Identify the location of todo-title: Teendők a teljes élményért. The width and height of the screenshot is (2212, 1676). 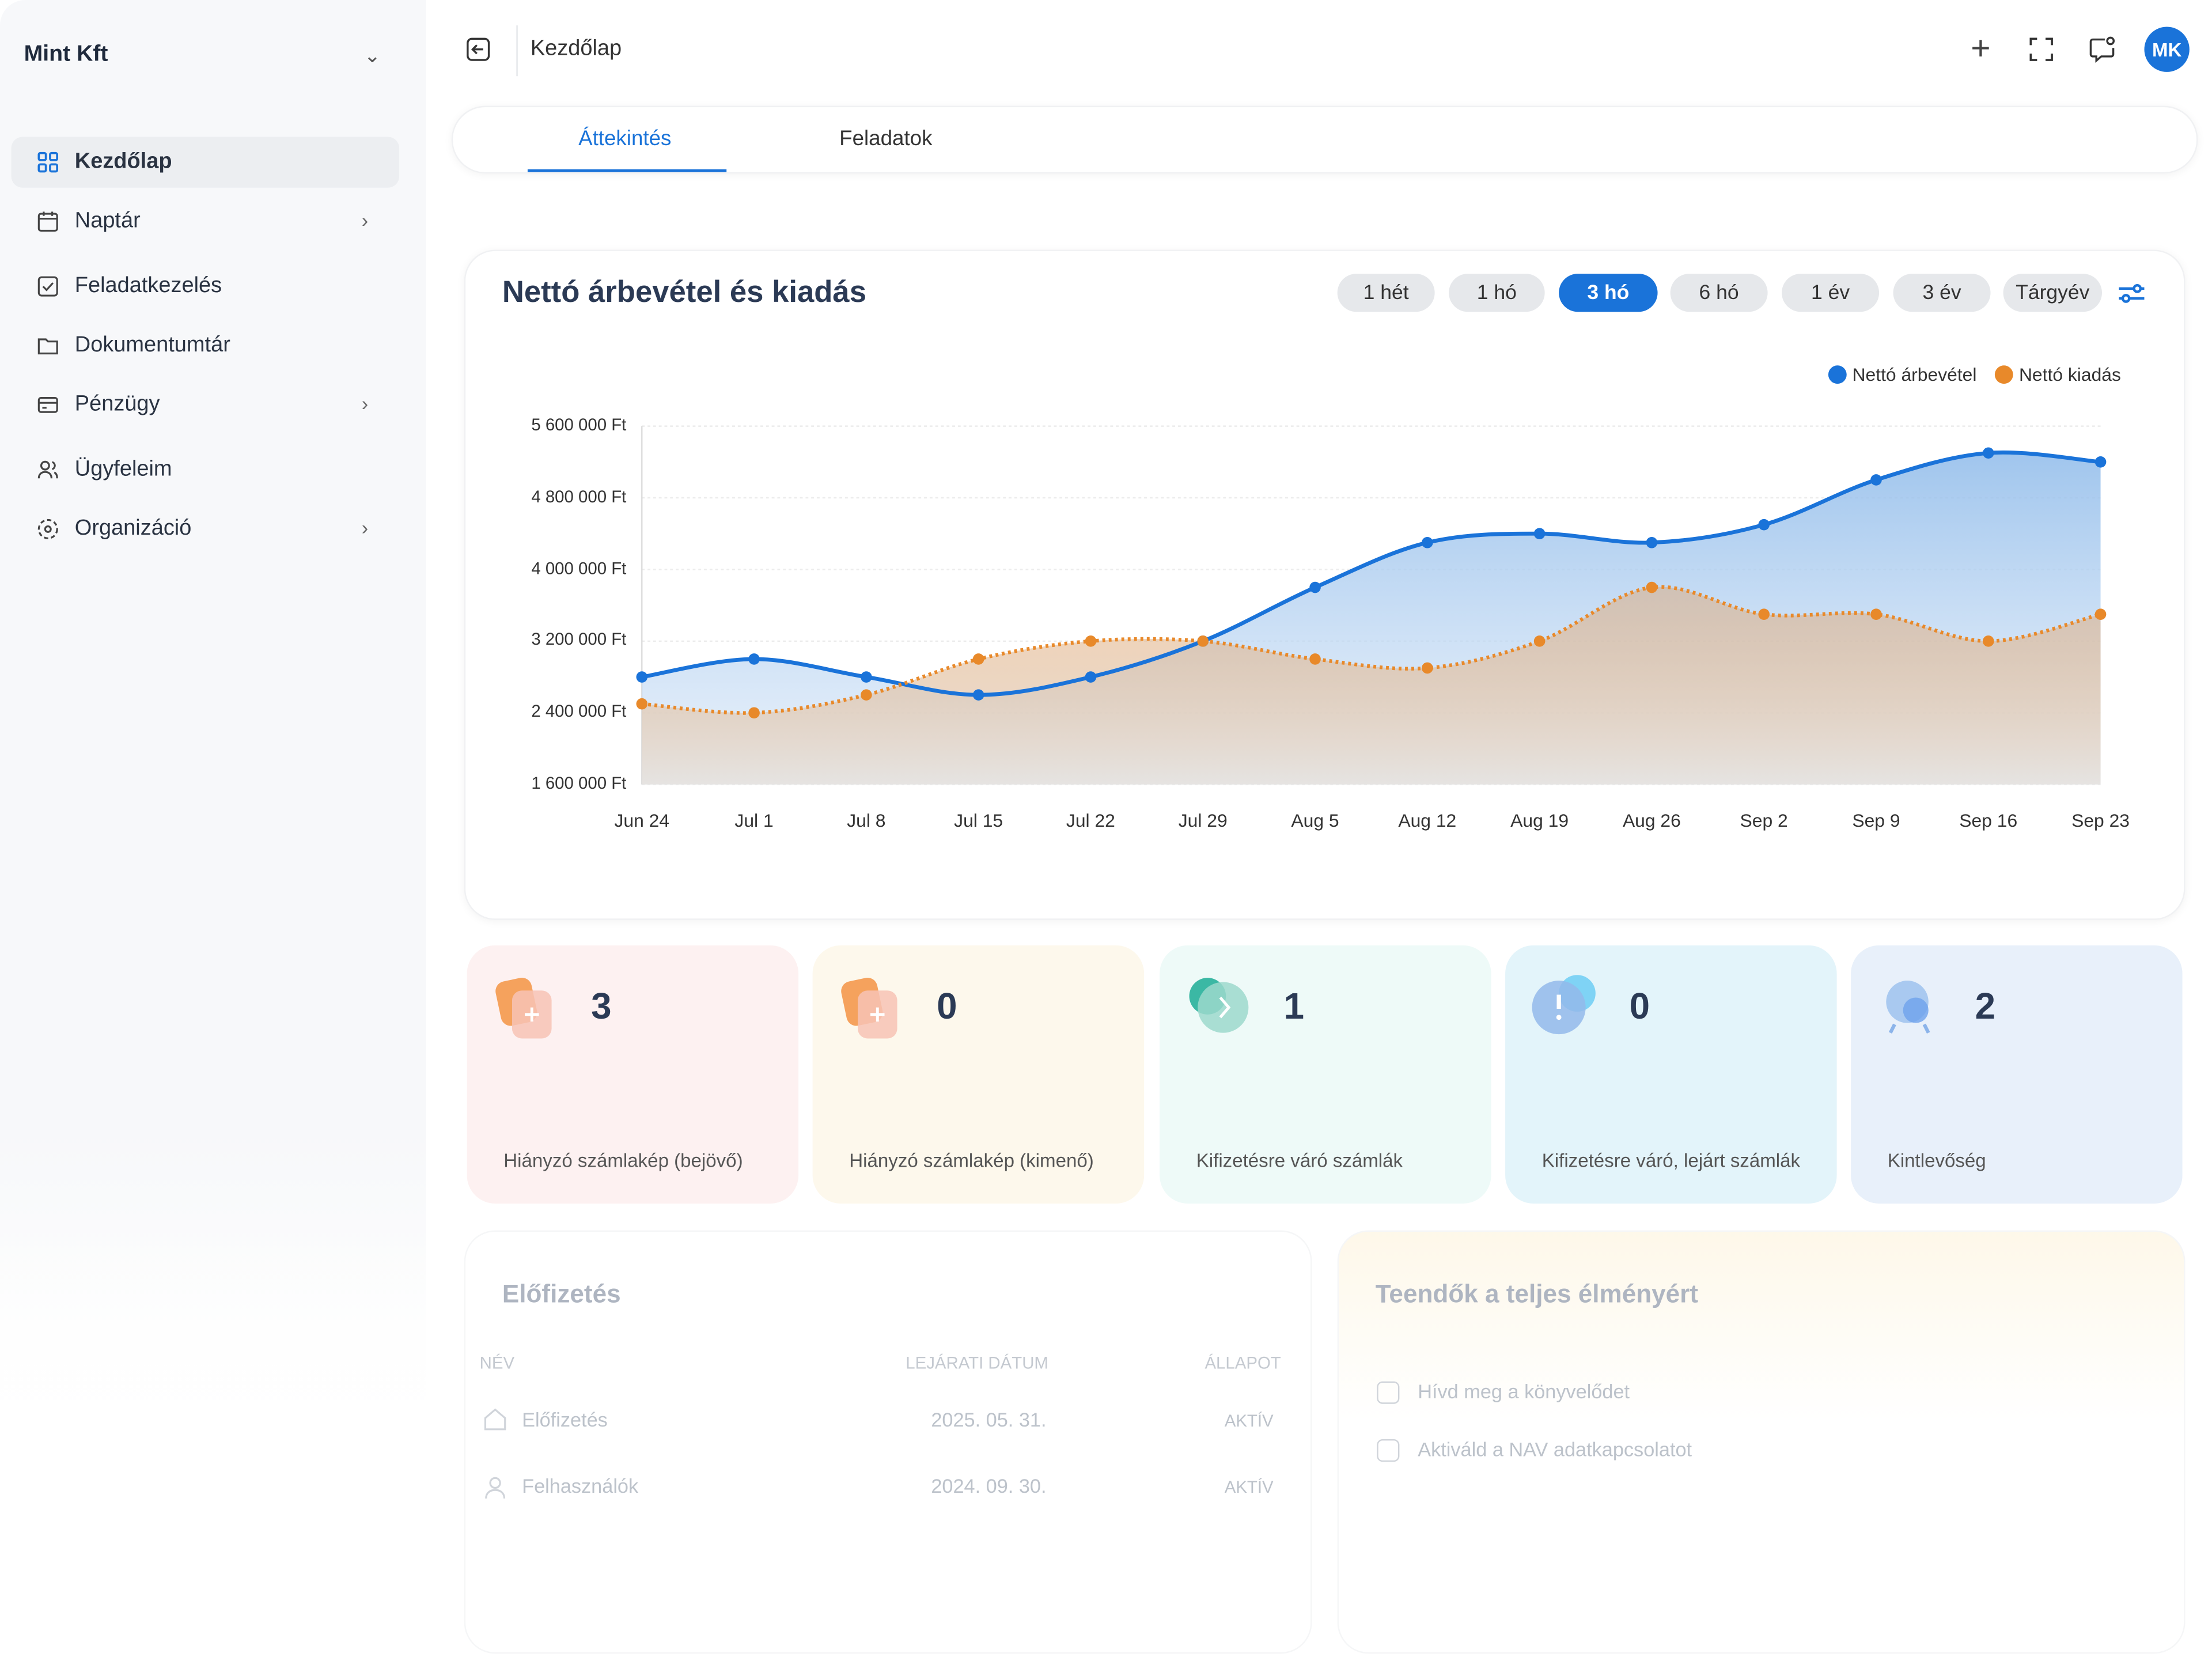
(1537, 1294).